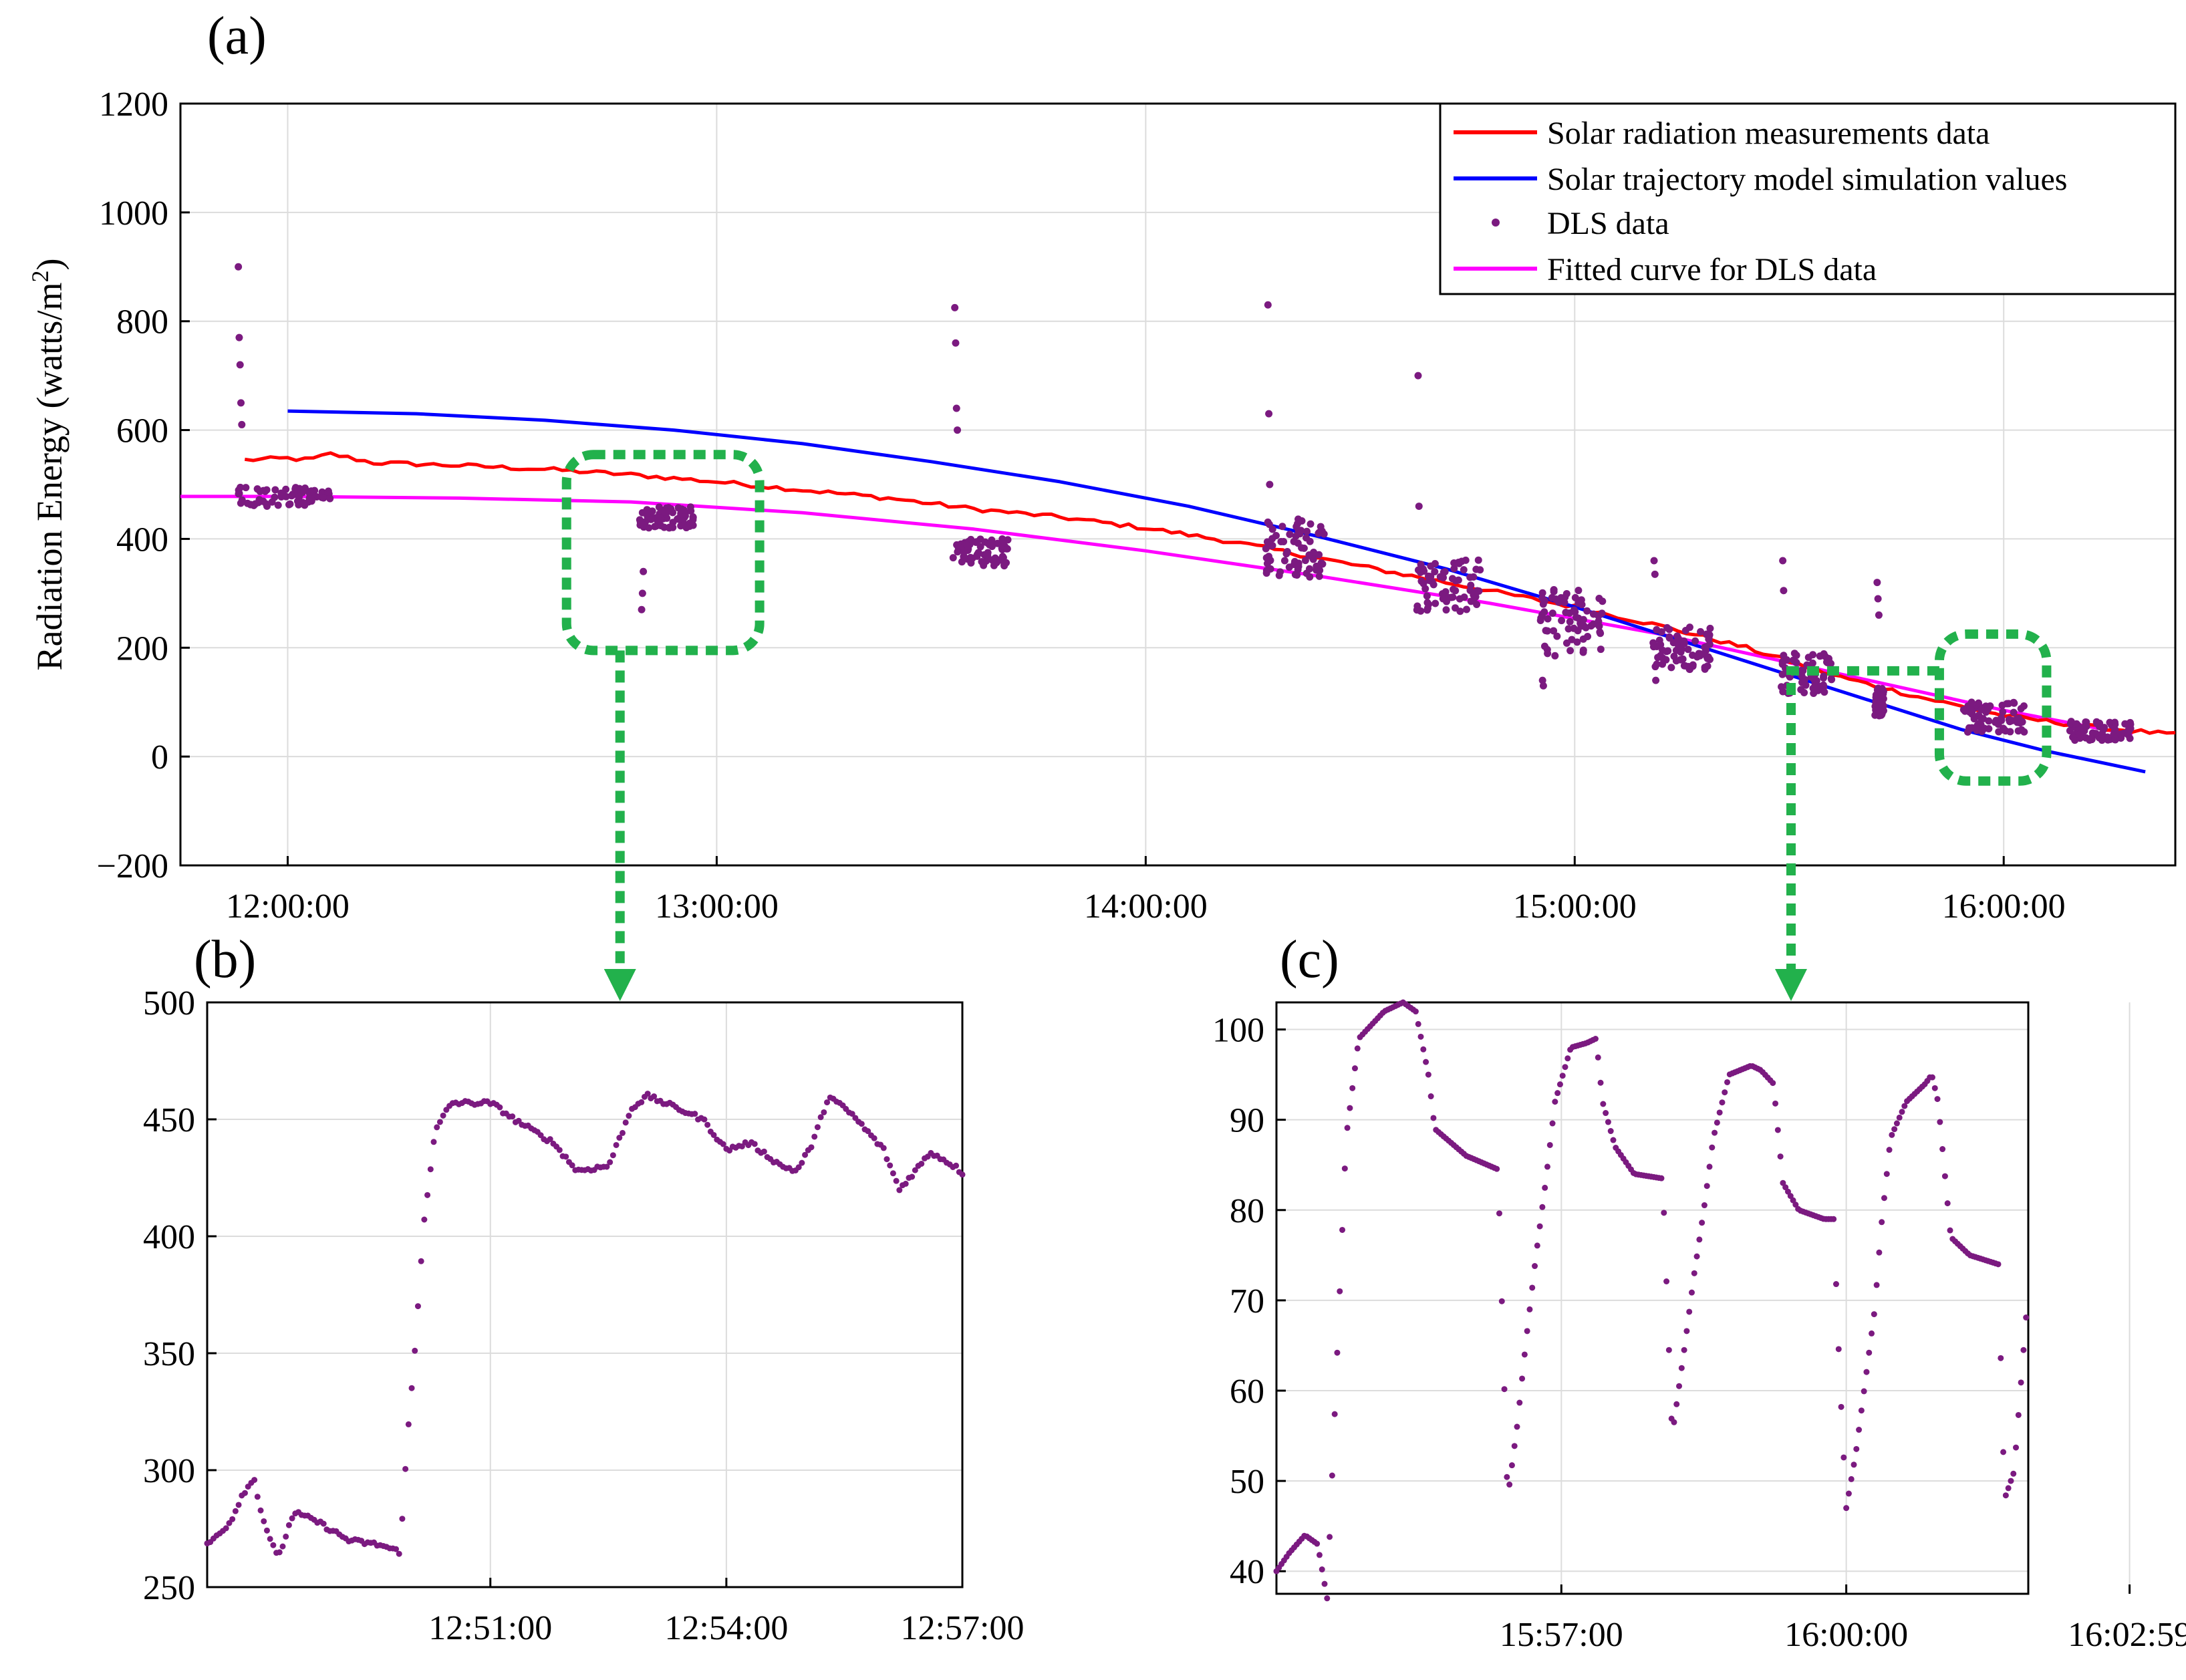  What do you see at coordinates (1247, 1392) in the screenshot?
I see `panel-c-ytick-label: 60` at bounding box center [1247, 1392].